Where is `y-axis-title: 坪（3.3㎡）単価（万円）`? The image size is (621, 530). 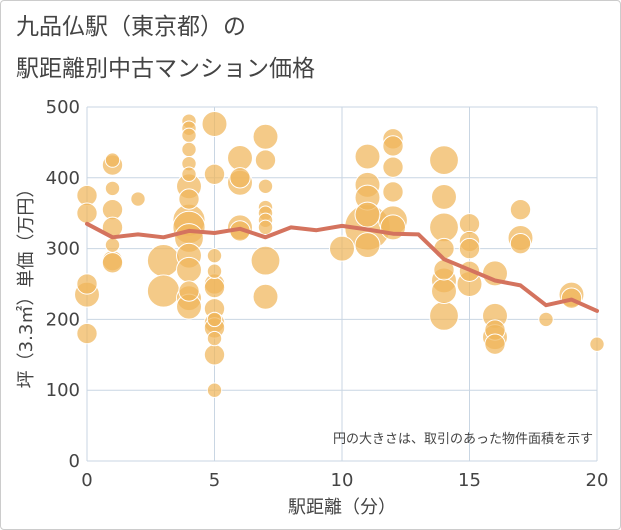 y-axis-title: 坪（3.3㎡）単価（万円） is located at coordinates (26, 284).